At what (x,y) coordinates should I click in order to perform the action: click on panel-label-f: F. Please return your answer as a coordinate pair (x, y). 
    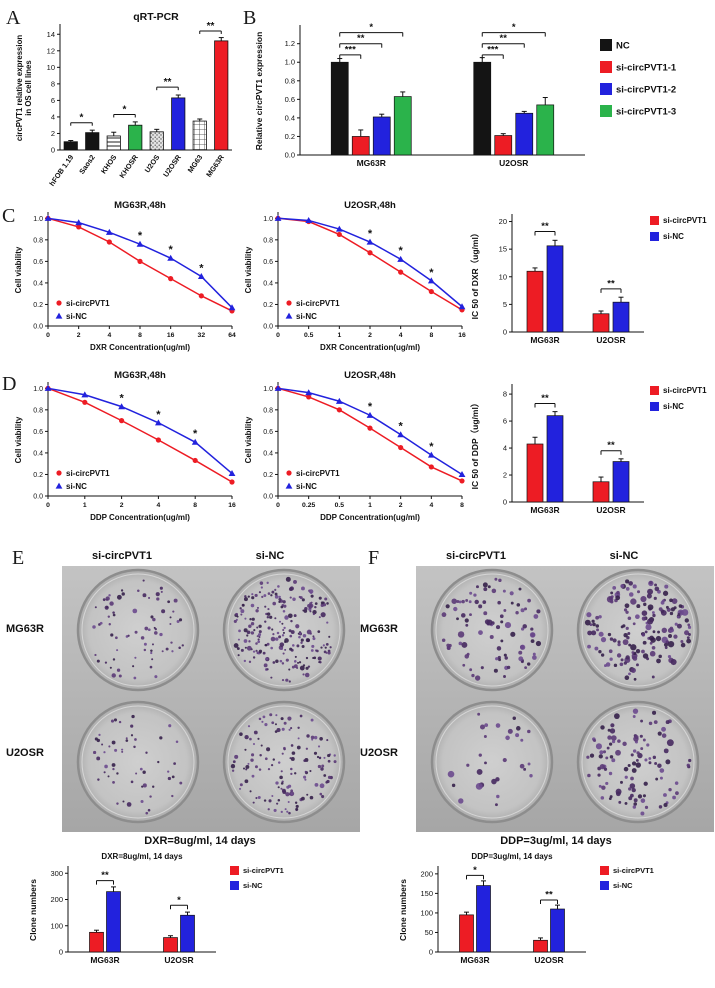
    Looking at the image, I should click on (374, 558).